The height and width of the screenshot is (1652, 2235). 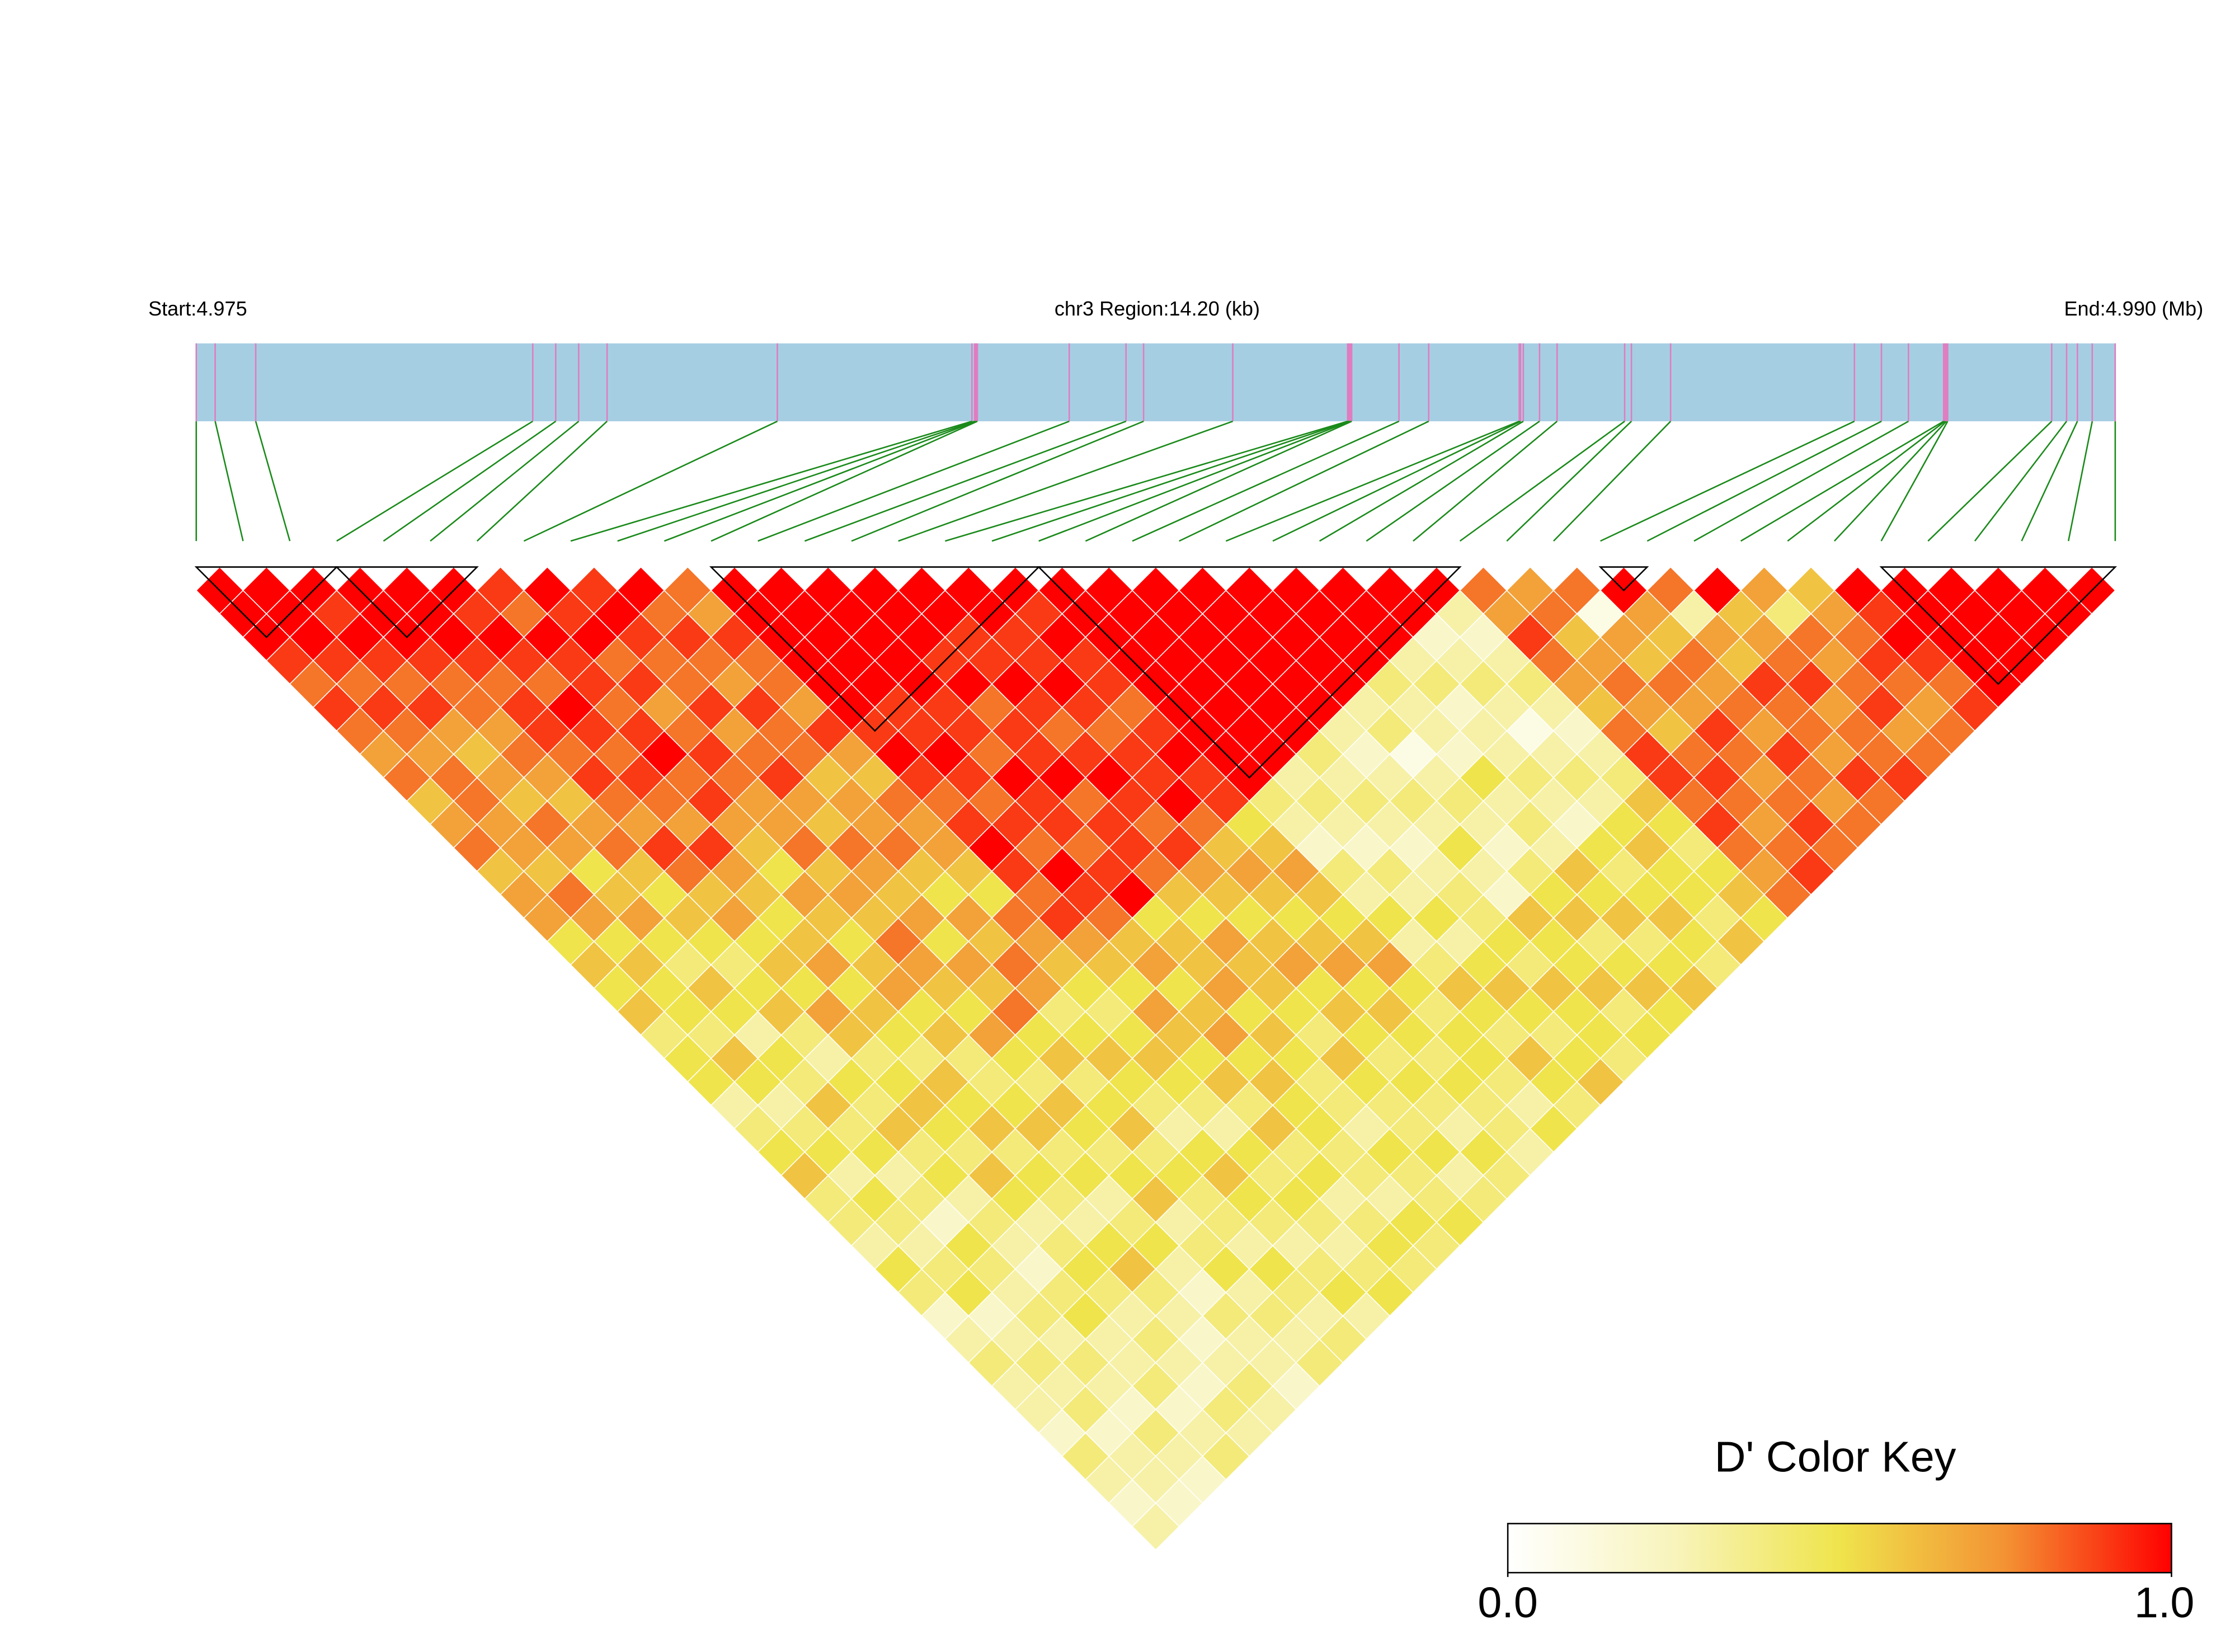 What do you see at coordinates (1157, 308) in the screenshot?
I see `region-label: chr3 Region:14.20 (kb)` at bounding box center [1157, 308].